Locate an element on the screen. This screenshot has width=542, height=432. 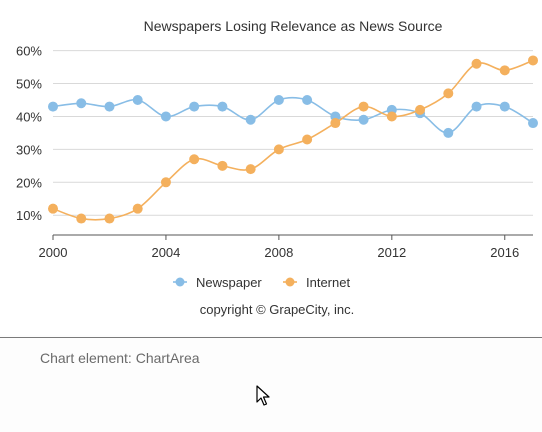
newspaper-legend-marker is located at coordinates (180, 282).